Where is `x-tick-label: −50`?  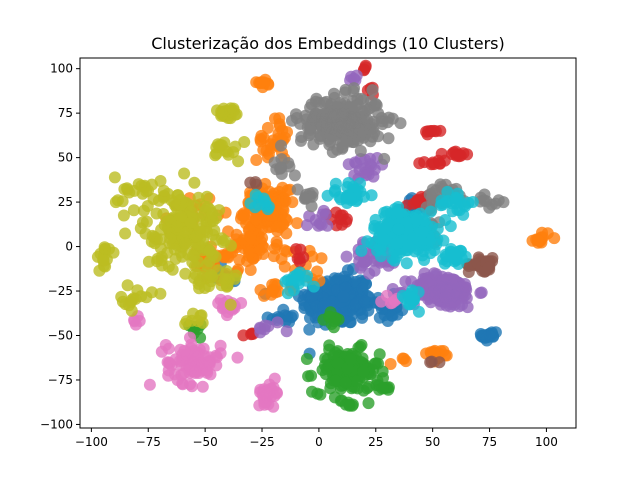
x-tick-label: −50 is located at coordinates (204, 442).